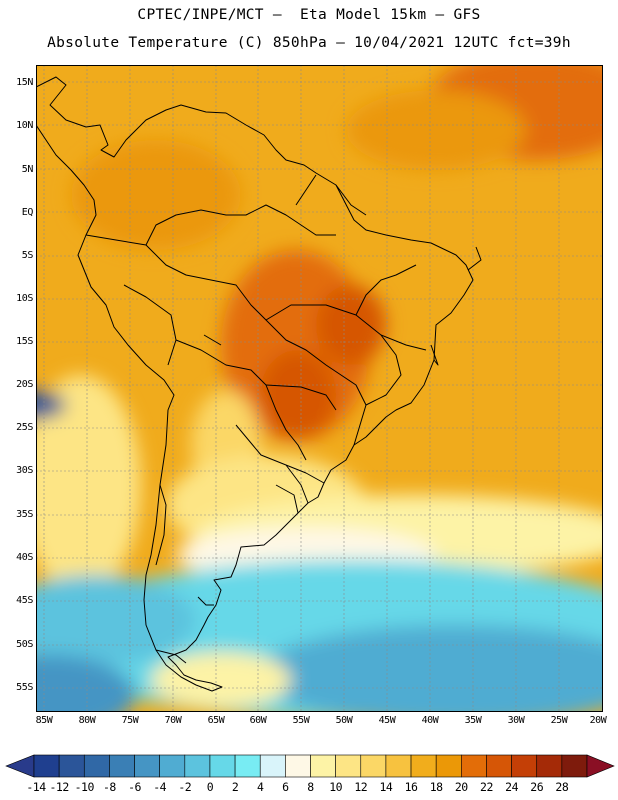 This screenshot has width=618, height=800. What do you see at coordinates (36, 787) in the screenshot?
I see `colorbar-tick-label: -14` at bounding box center [36, 787].